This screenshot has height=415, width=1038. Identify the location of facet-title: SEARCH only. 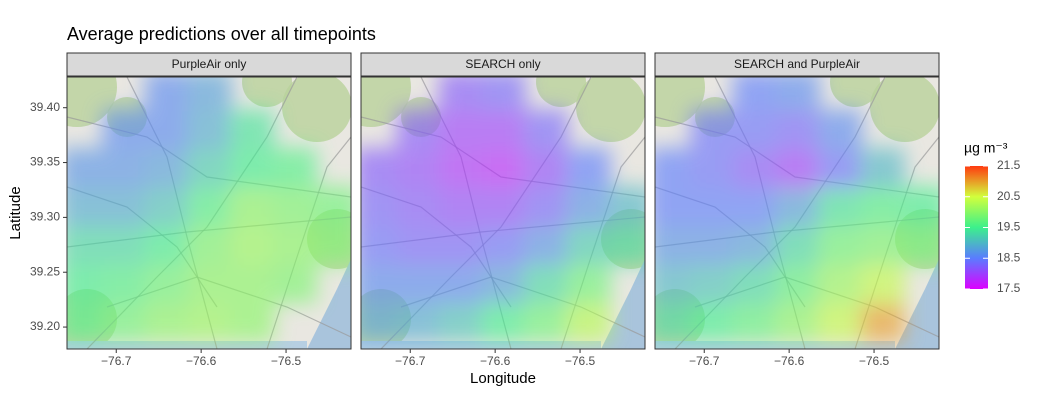
(502, 64).